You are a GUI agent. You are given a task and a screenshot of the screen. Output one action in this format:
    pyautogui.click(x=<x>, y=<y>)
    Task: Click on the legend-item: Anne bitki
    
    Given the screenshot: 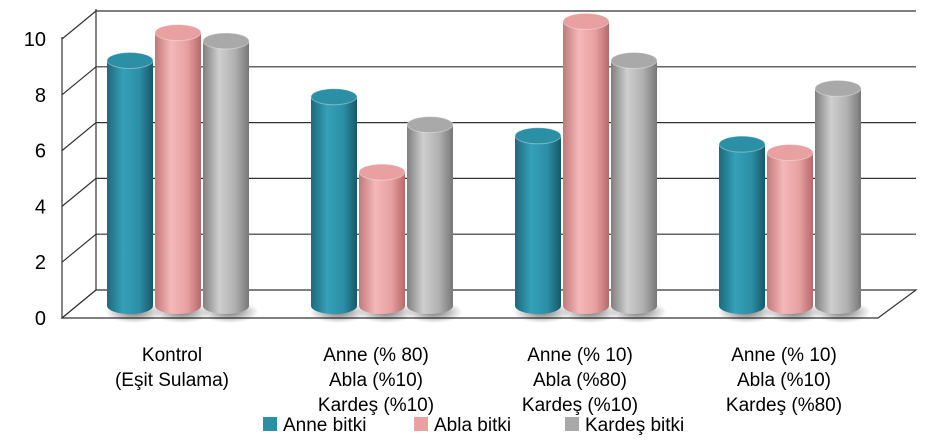 What is the action you would take?
    pyautogui.click(x=314, y=425)
    